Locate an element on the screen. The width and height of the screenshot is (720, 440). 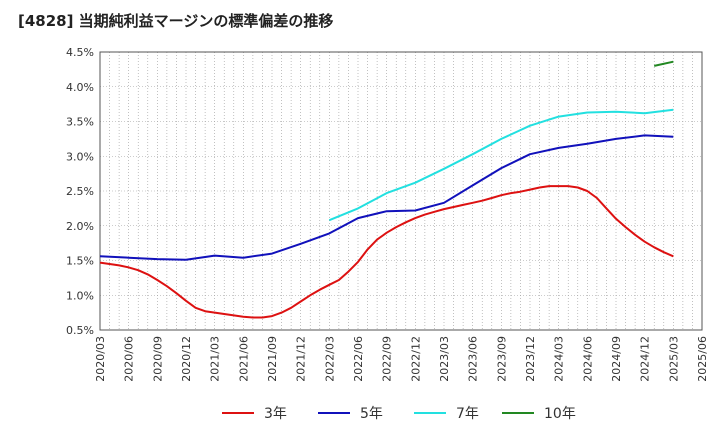
x-tick-label: 2024/12 is located at coordinates (645, 359).